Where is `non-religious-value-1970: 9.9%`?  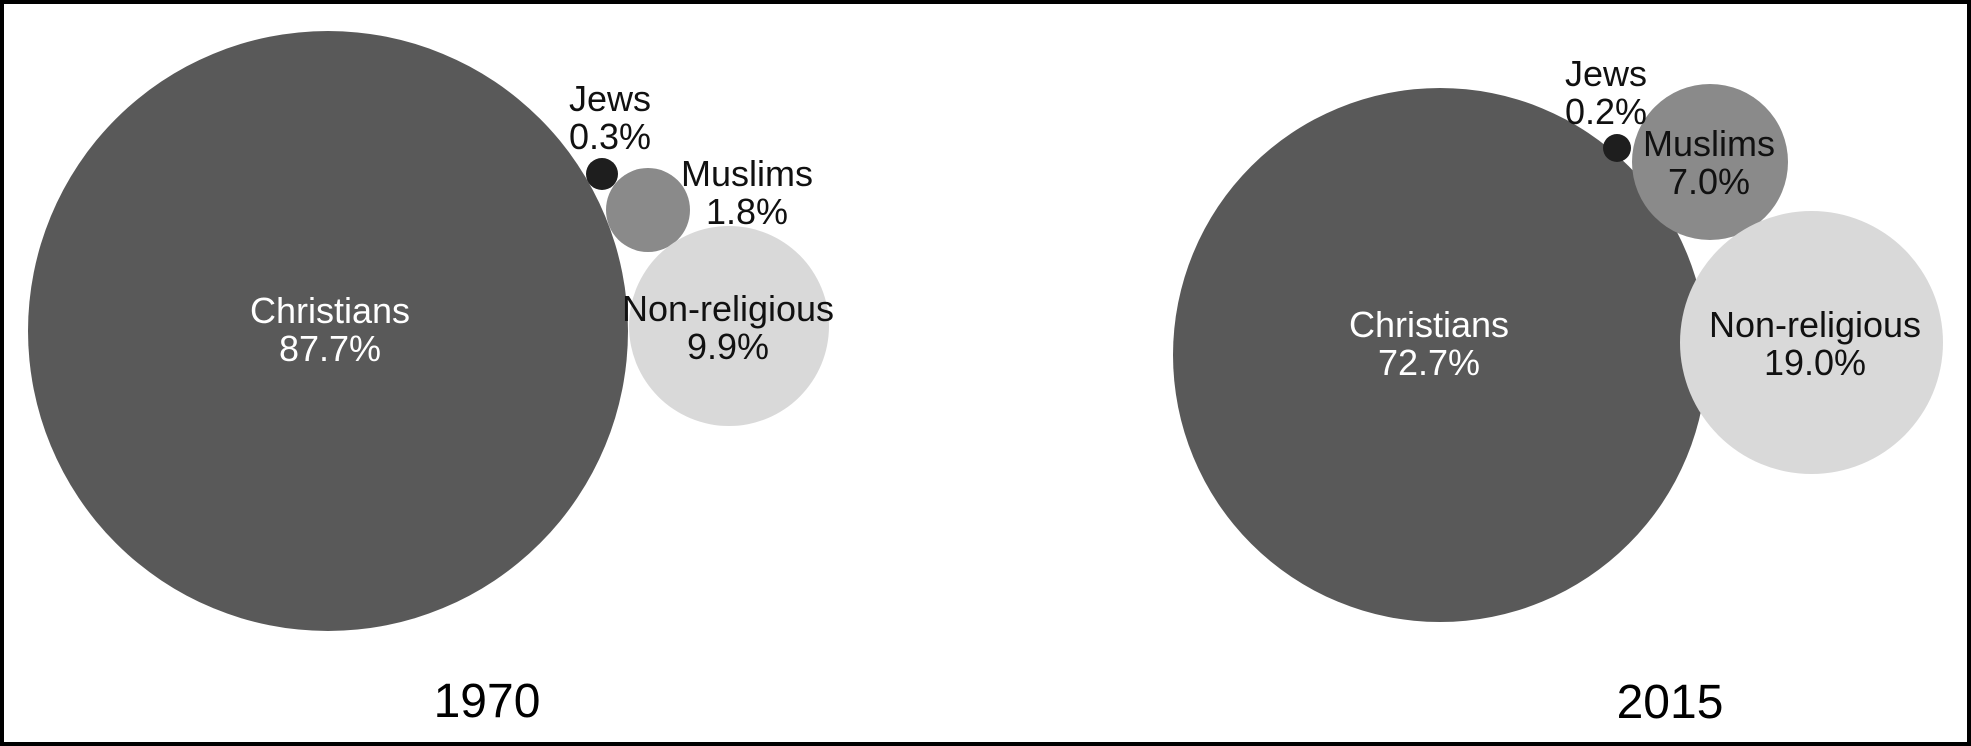
non-religious-value-1970: 9.9% is located at coordinates (728, 346).